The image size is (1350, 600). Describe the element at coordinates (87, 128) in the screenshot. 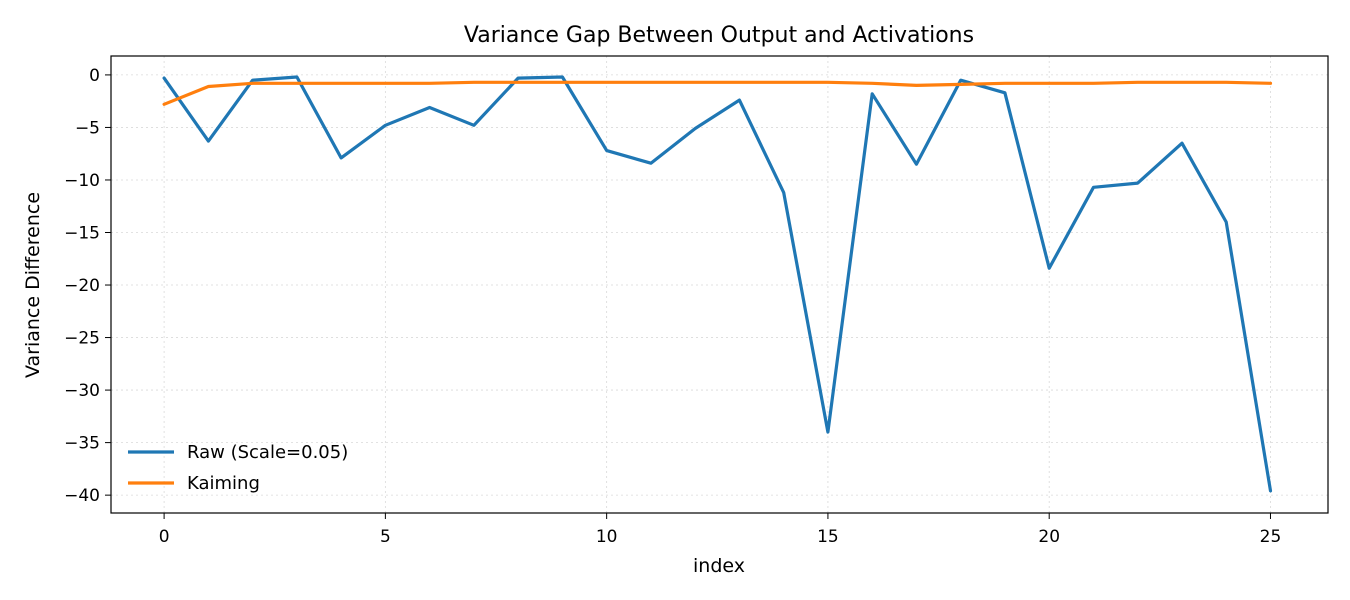

I see `y-tick-label: −5` at that location.